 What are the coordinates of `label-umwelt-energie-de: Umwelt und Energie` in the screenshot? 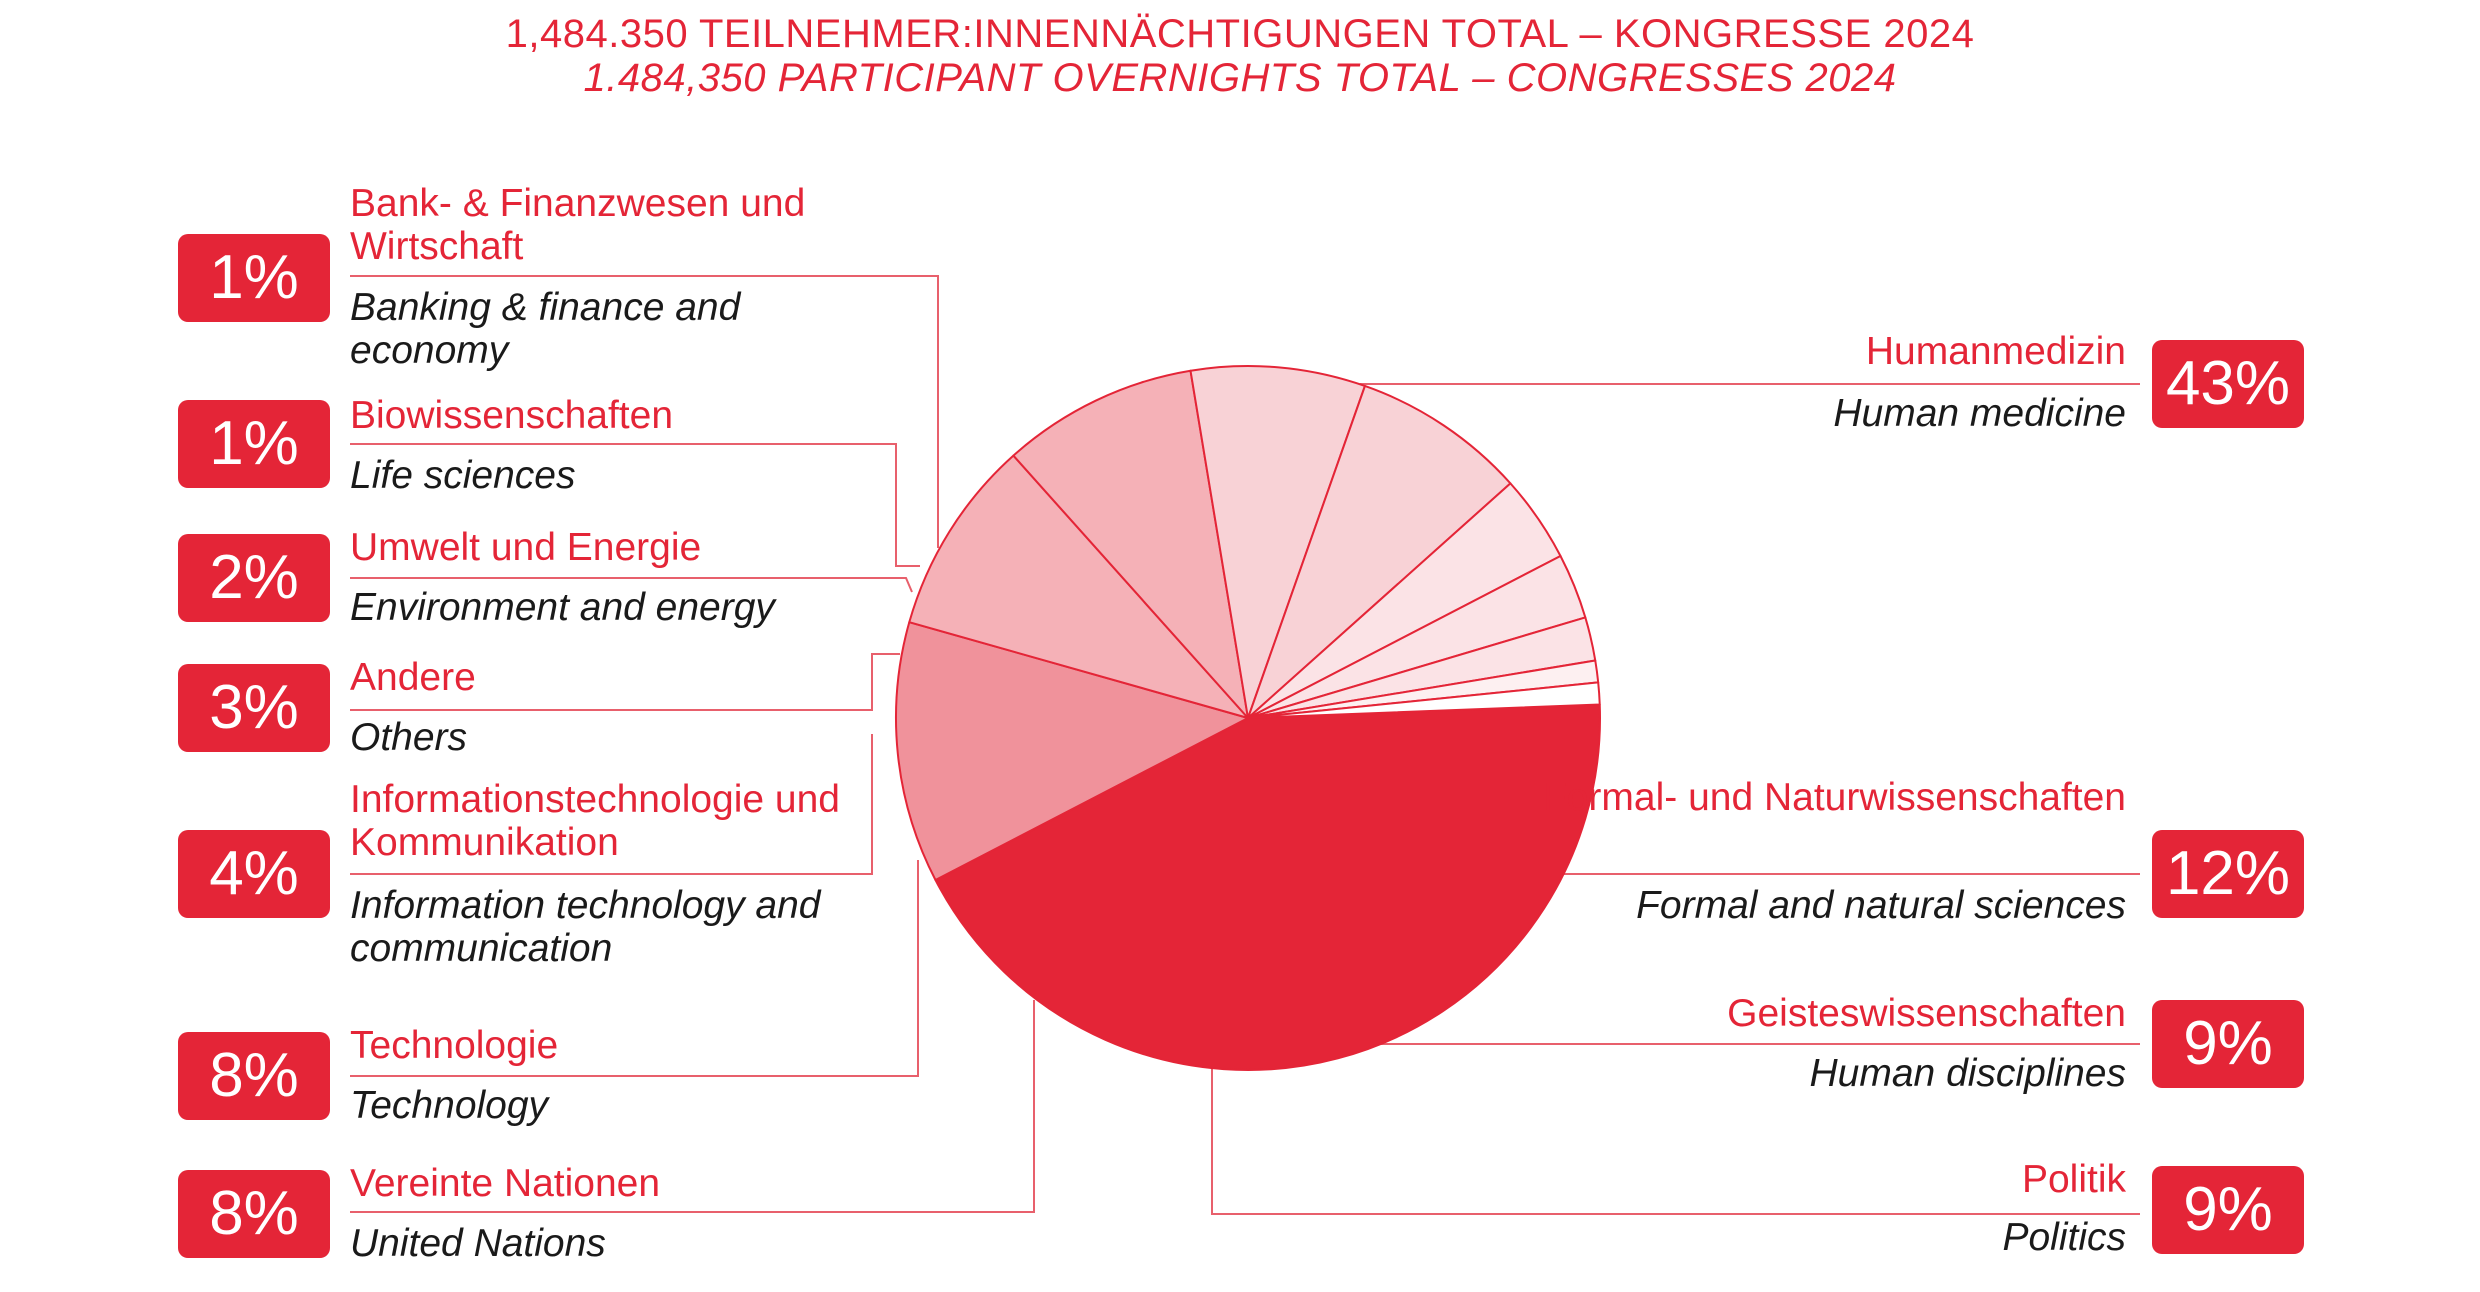 It's located at (525, 547).